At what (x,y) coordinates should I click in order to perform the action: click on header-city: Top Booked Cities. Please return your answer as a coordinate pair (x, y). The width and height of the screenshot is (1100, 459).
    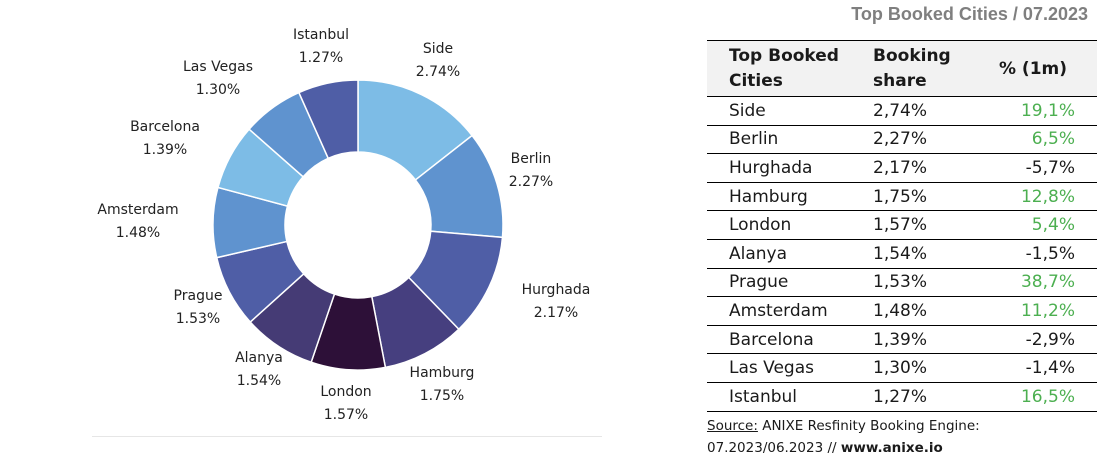
    Looking at the image, I should click on (787, 68).